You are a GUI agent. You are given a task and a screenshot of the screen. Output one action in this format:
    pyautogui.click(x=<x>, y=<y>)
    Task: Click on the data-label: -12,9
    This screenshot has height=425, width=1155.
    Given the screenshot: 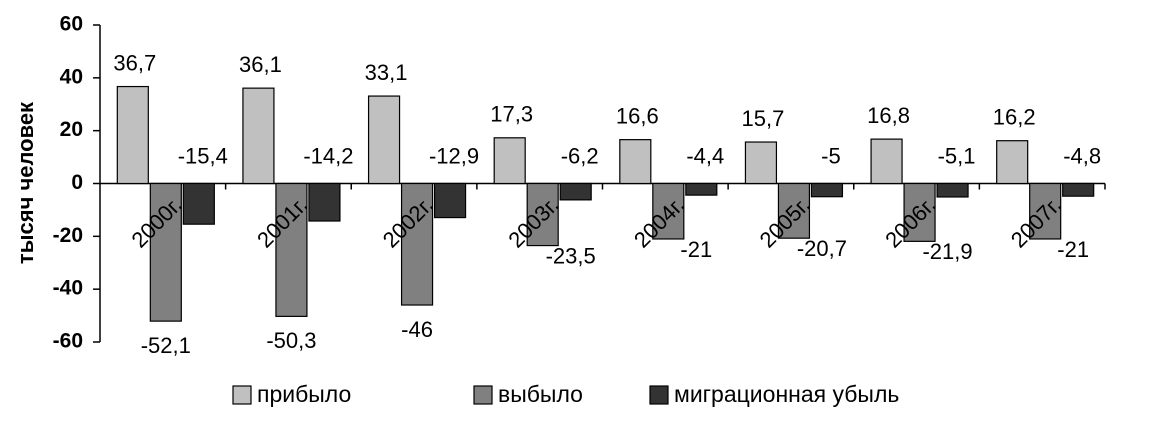 What is the action you would take?
    pyautogui.click(x=454, y=155)
    